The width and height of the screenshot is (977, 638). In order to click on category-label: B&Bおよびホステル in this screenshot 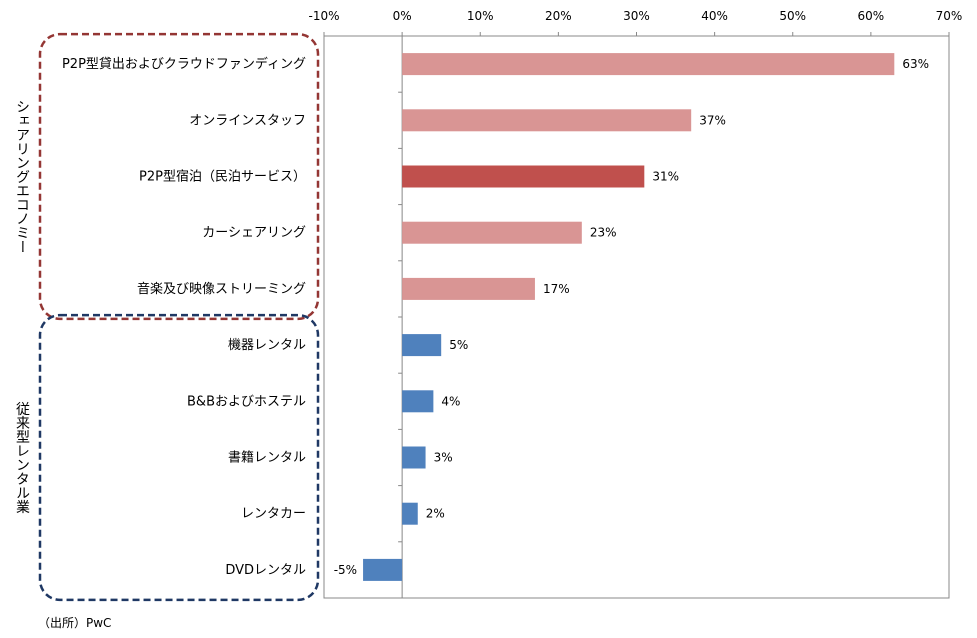, I will do `click(246, 401)`.